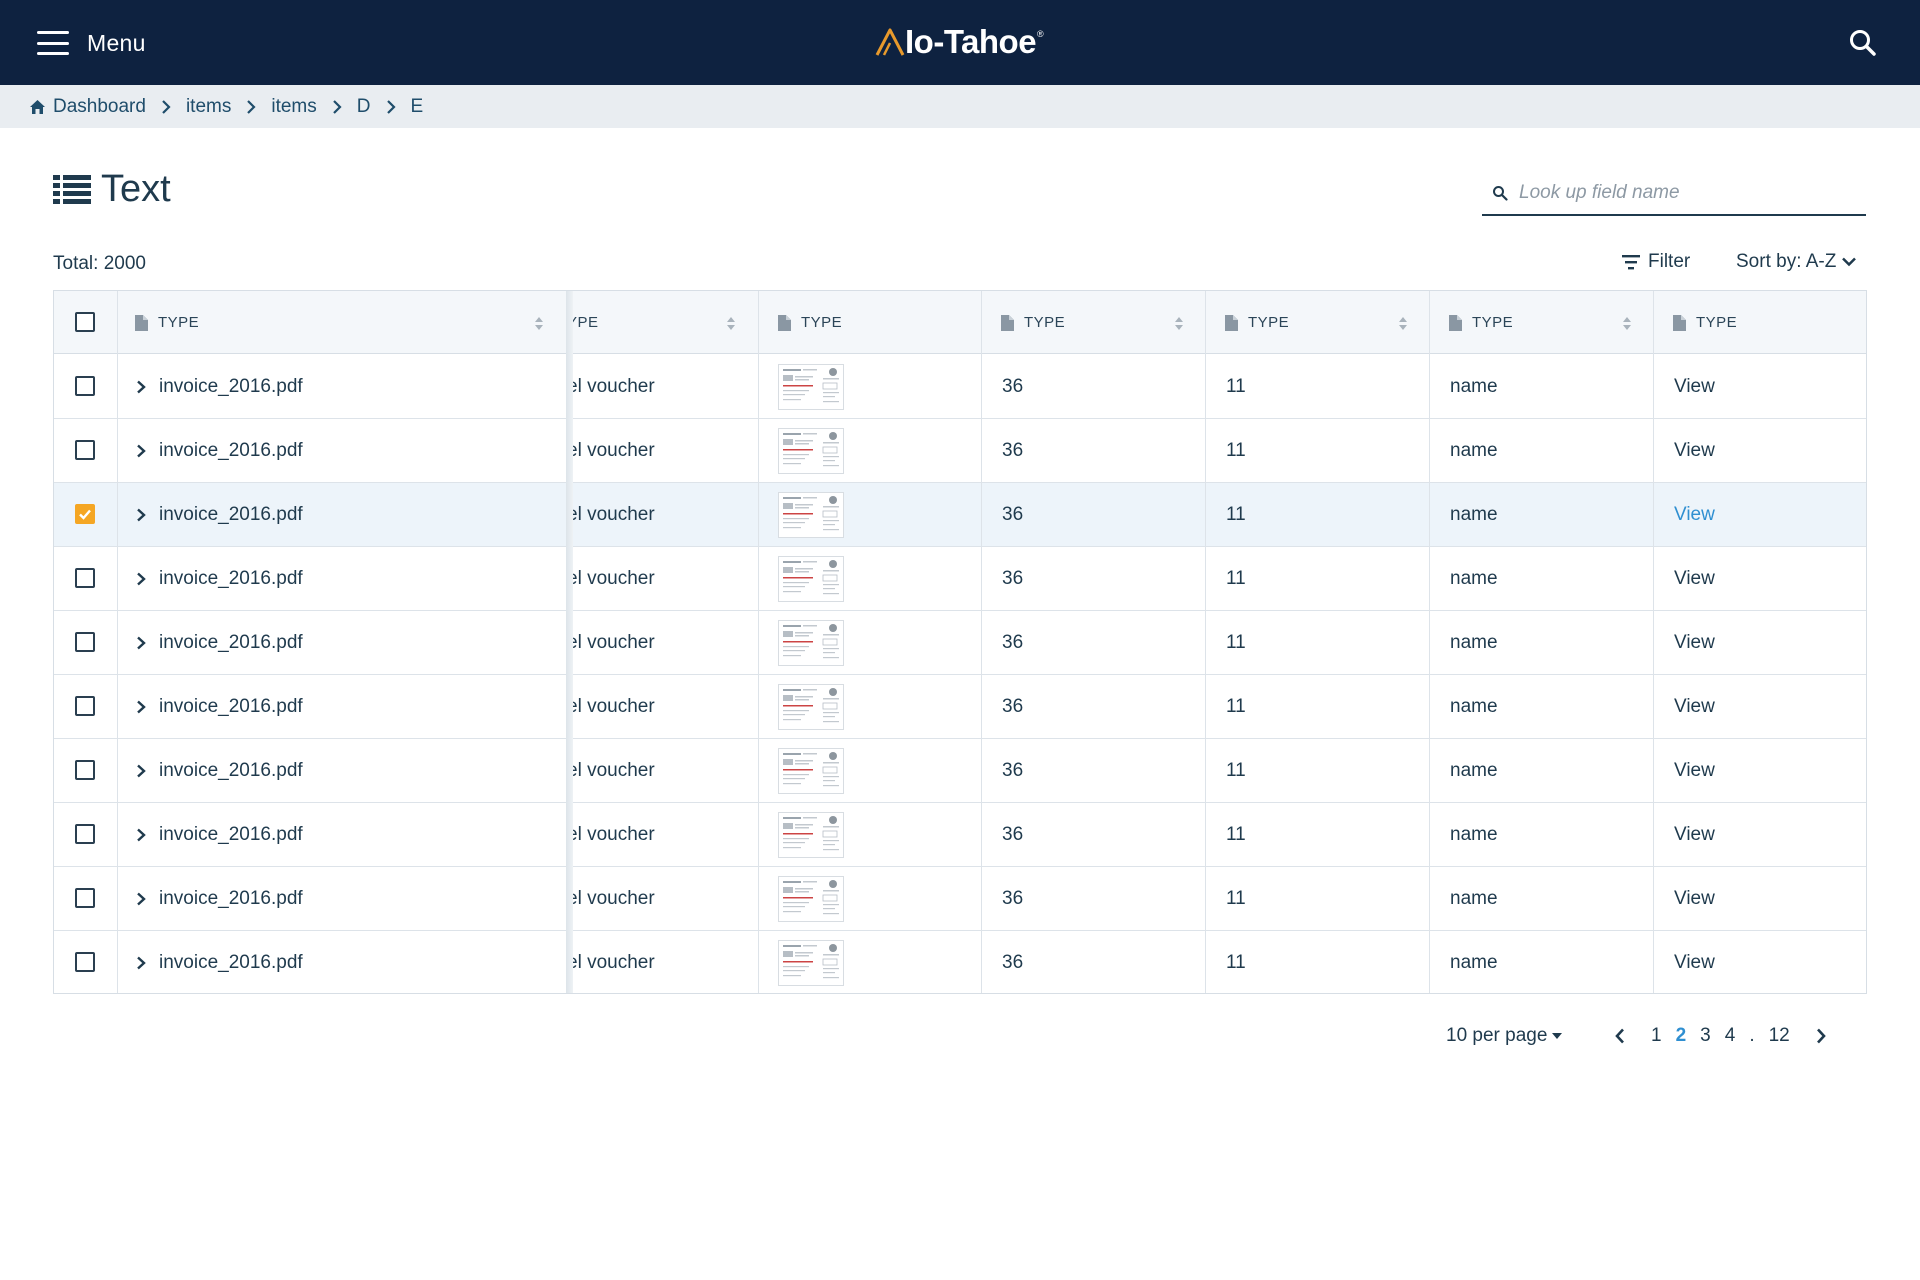  Describe the element at coordinates (627, 322) in the screenshot. I see `column-header: YPE` at that location.